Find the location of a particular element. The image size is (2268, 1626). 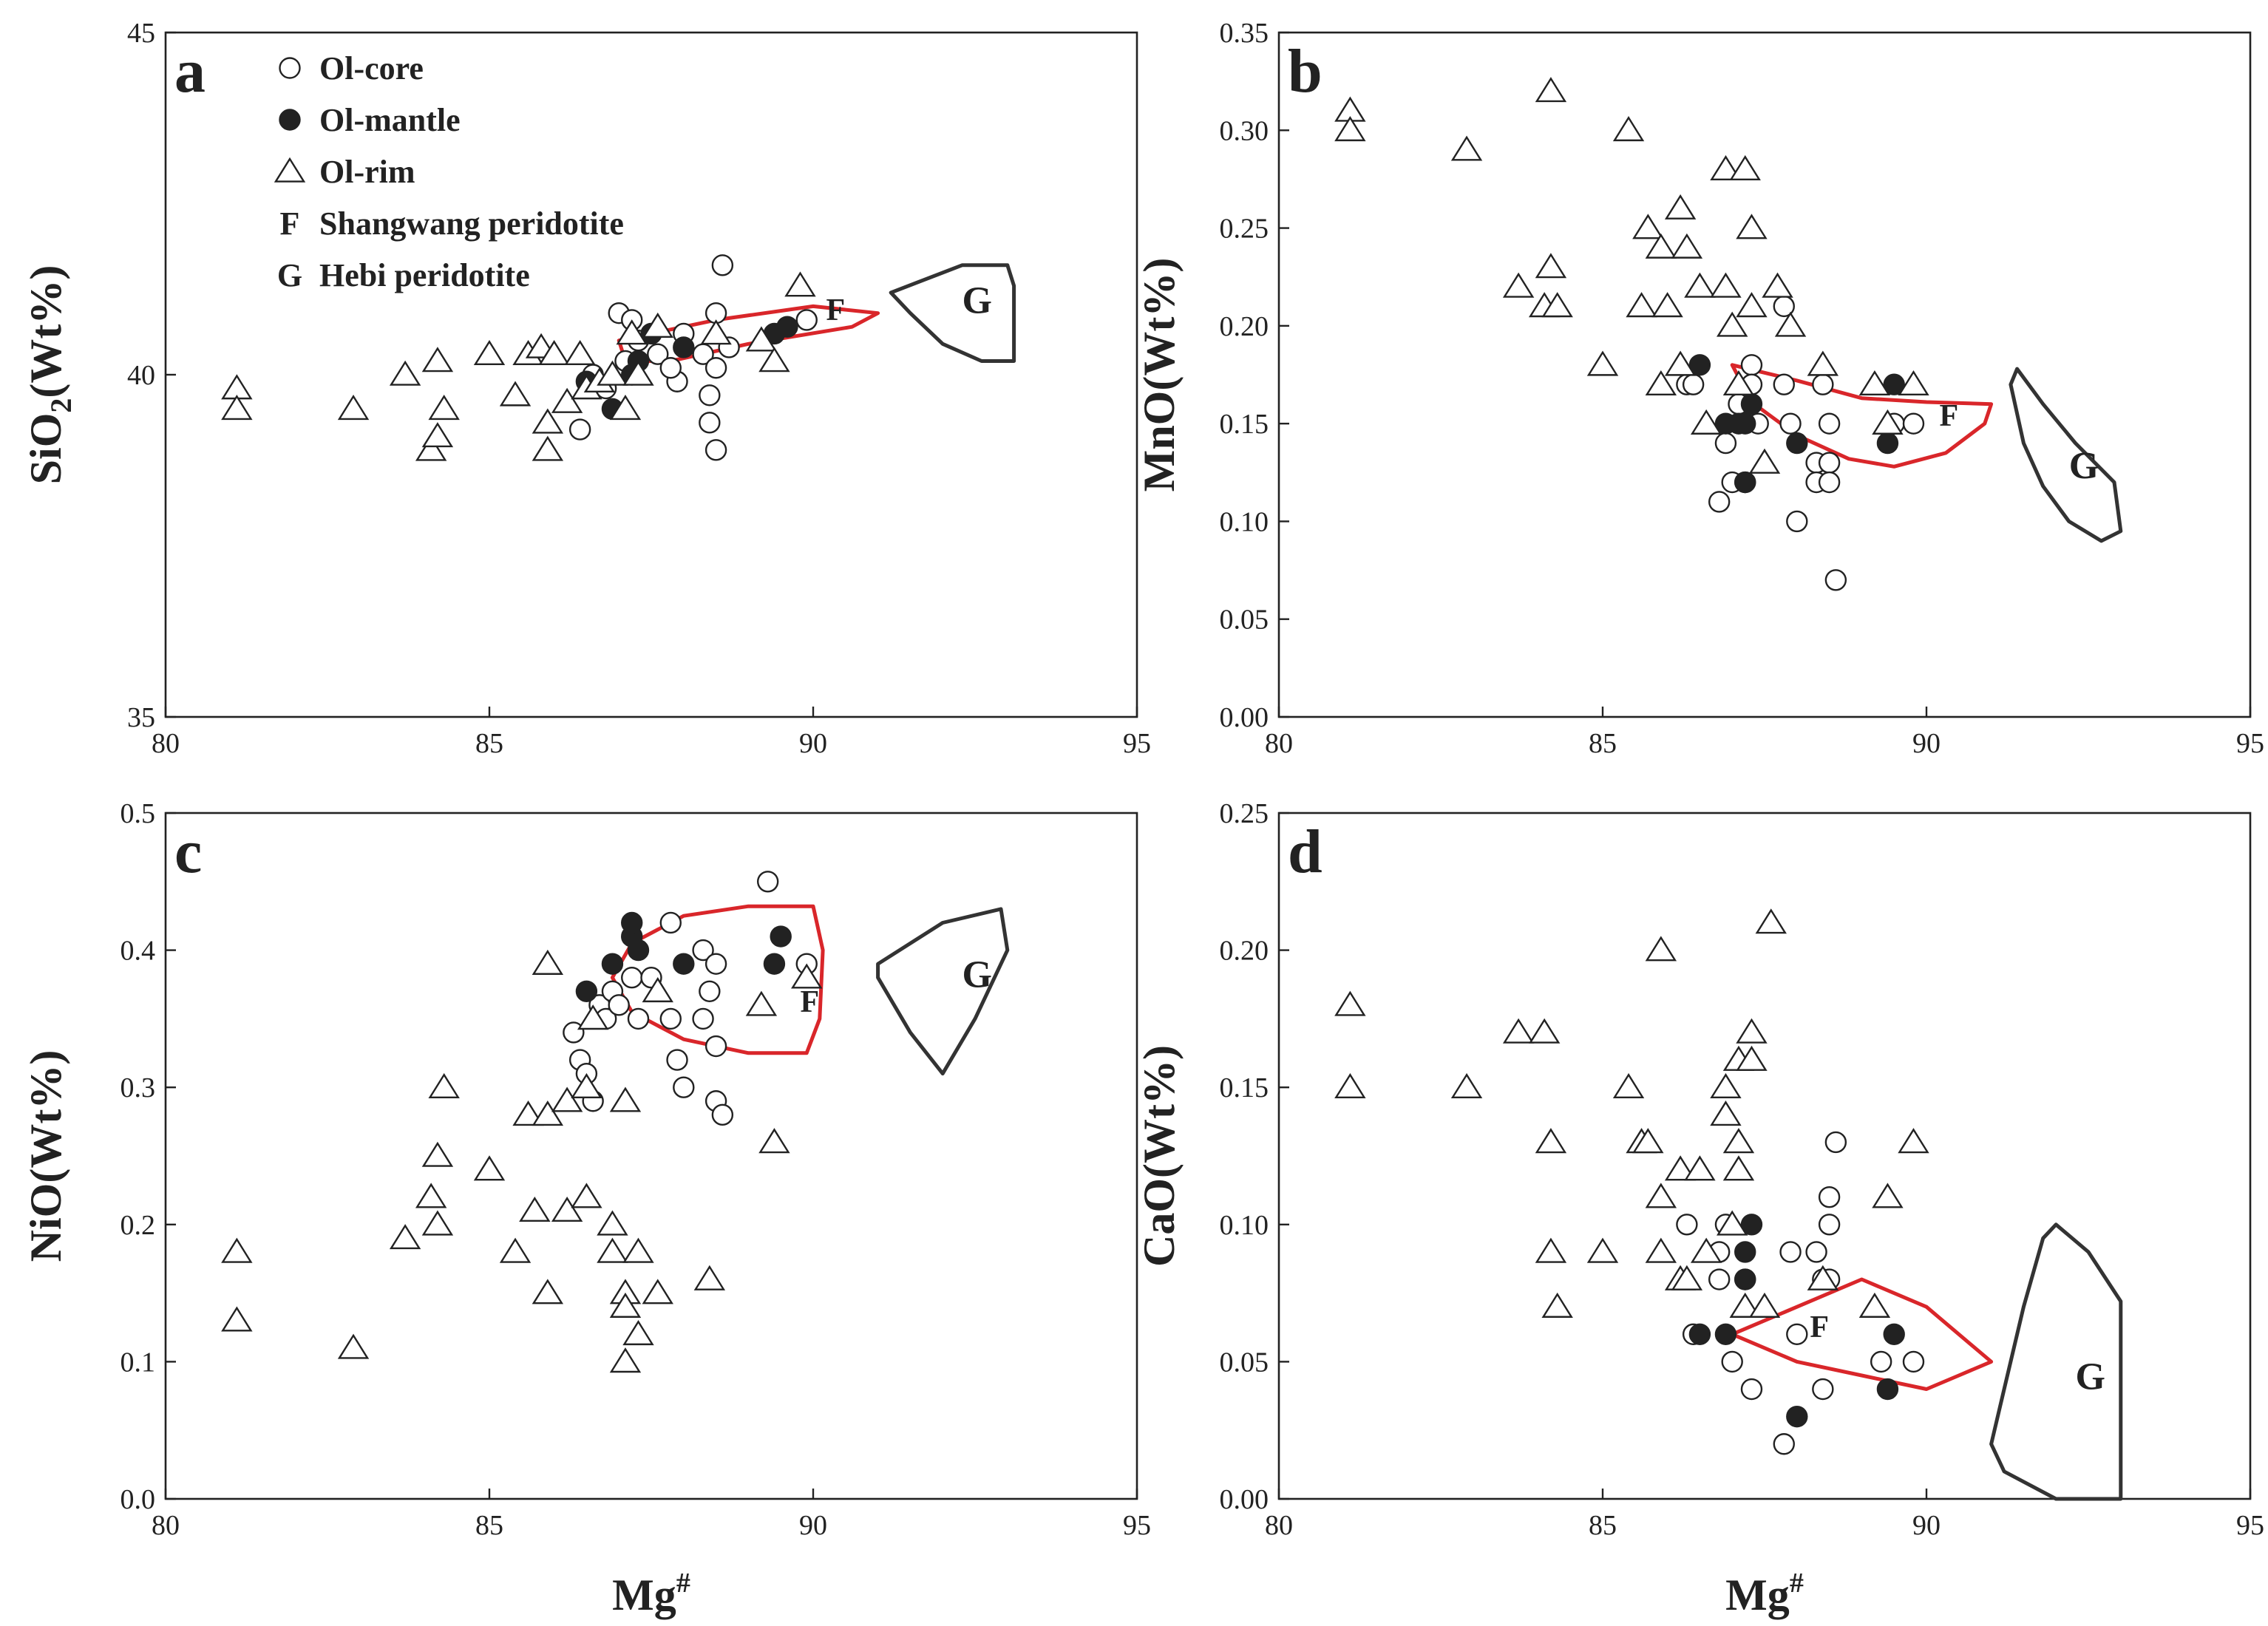

y-axis-title: MnO(Wt%) is located at coordinates (1160, 375).